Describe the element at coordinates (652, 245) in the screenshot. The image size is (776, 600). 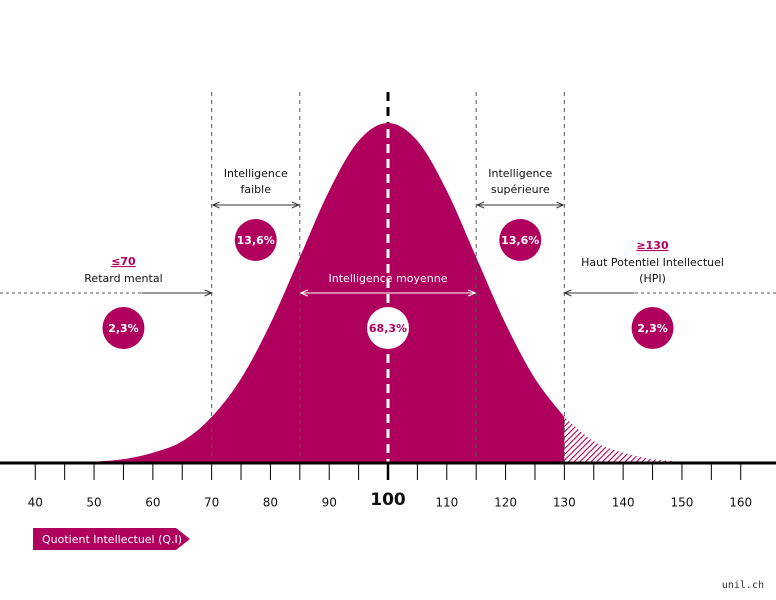
I see `region-qualifier: ≥130` at that location.